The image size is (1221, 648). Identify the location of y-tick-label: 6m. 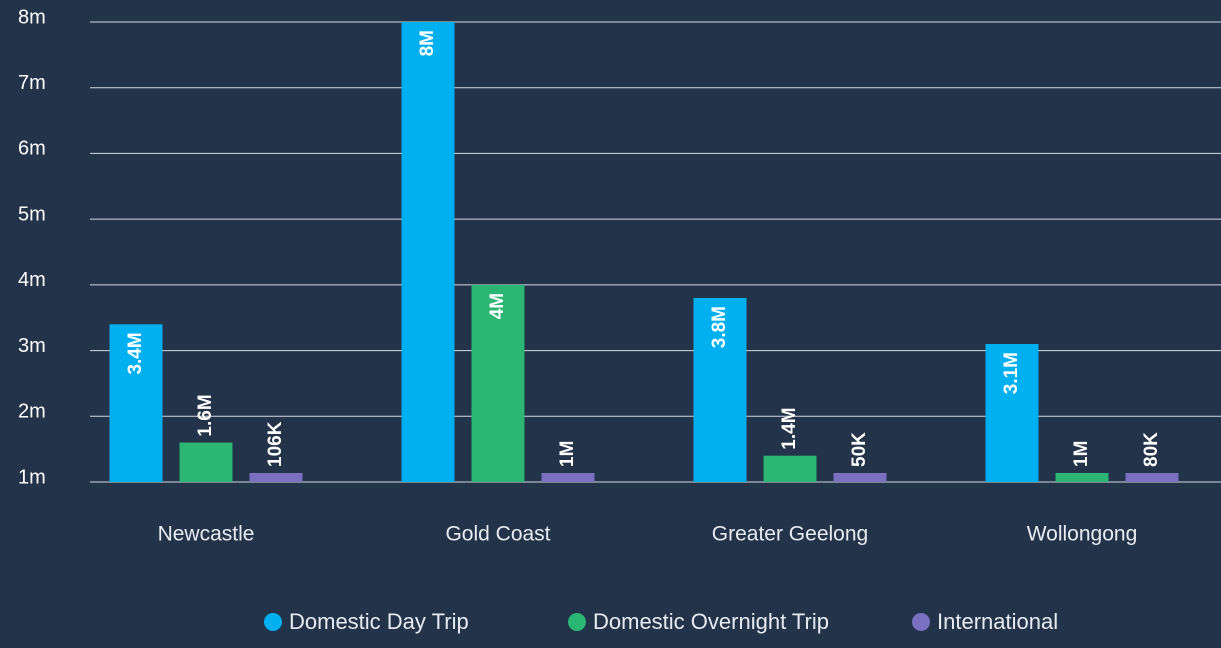
(32, 149).